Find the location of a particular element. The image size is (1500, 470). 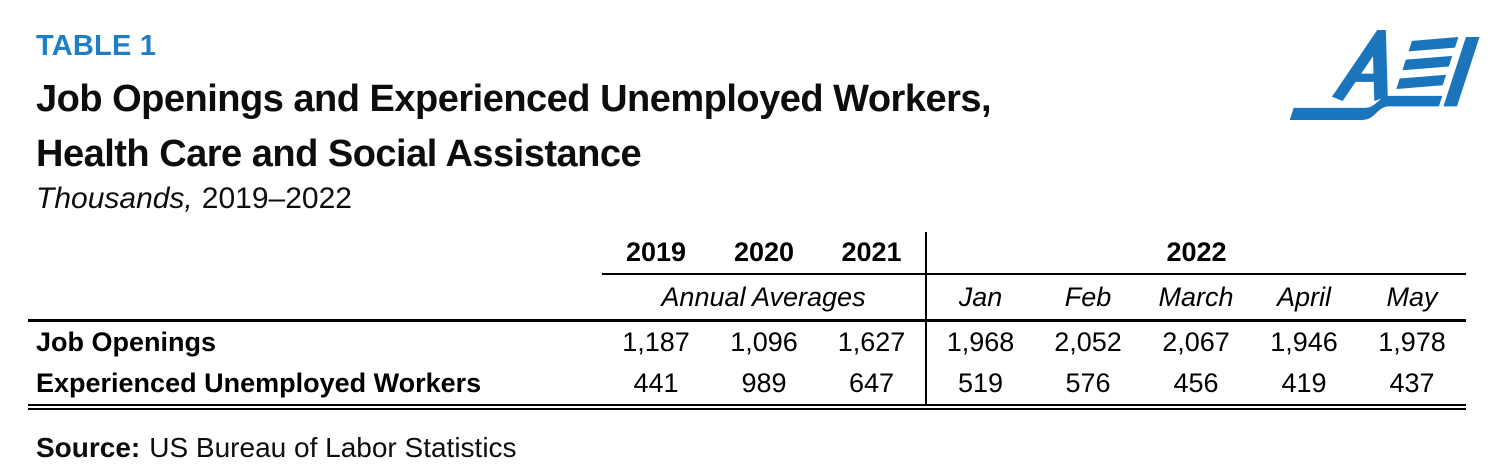

cell-value: 1,968 is located at coordinates (979, 341).